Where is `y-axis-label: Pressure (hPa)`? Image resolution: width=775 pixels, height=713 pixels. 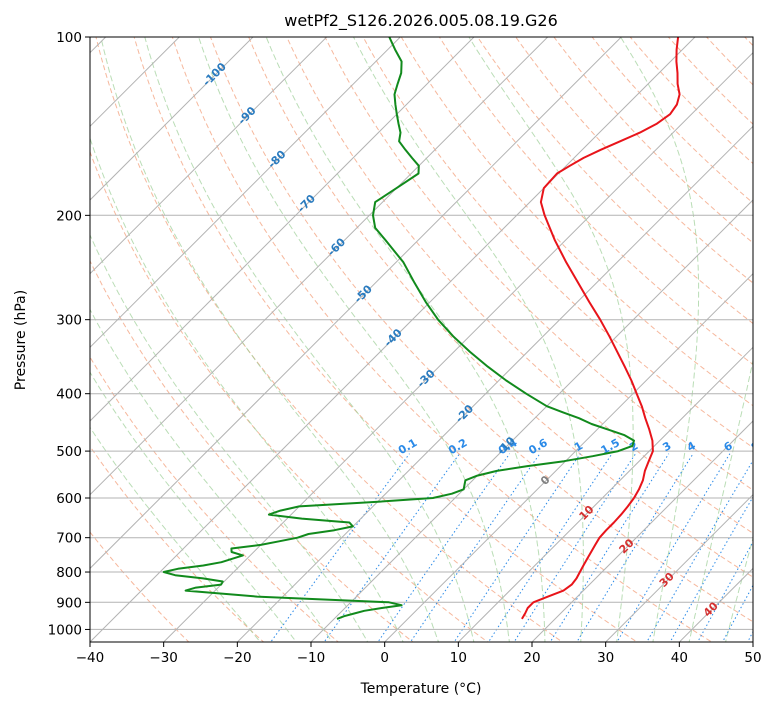
y-axis-label: Pressure (hPa) is located at coordinates (21, 340).